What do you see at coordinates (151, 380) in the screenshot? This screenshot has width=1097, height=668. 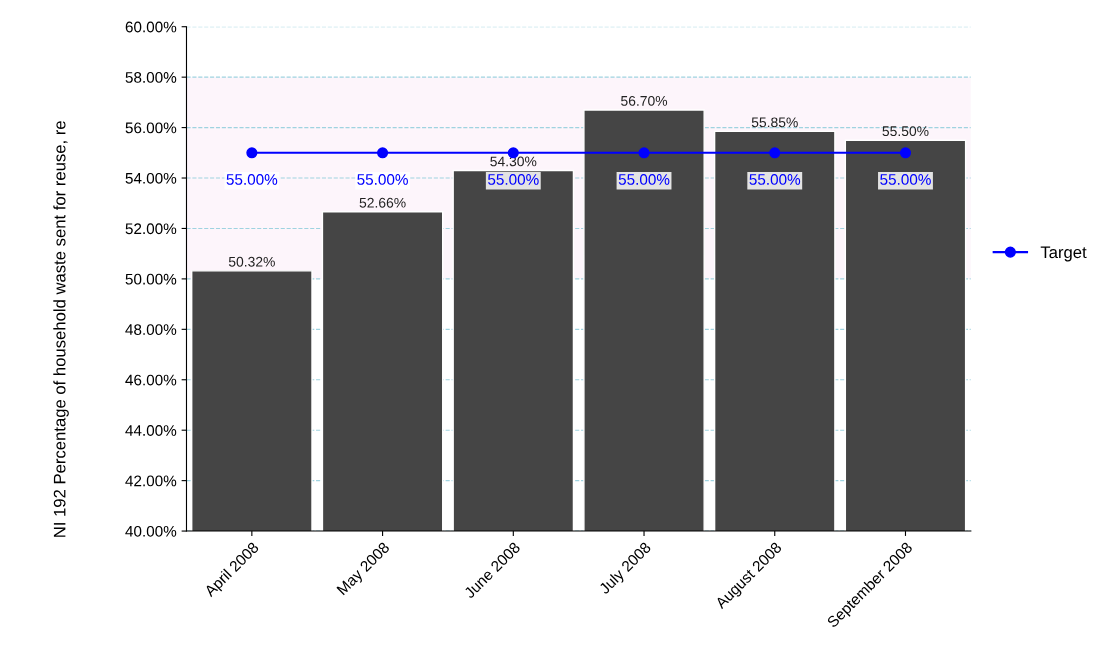 I see `y-tick-label: 46.00%` at bounding box center [151, 380].